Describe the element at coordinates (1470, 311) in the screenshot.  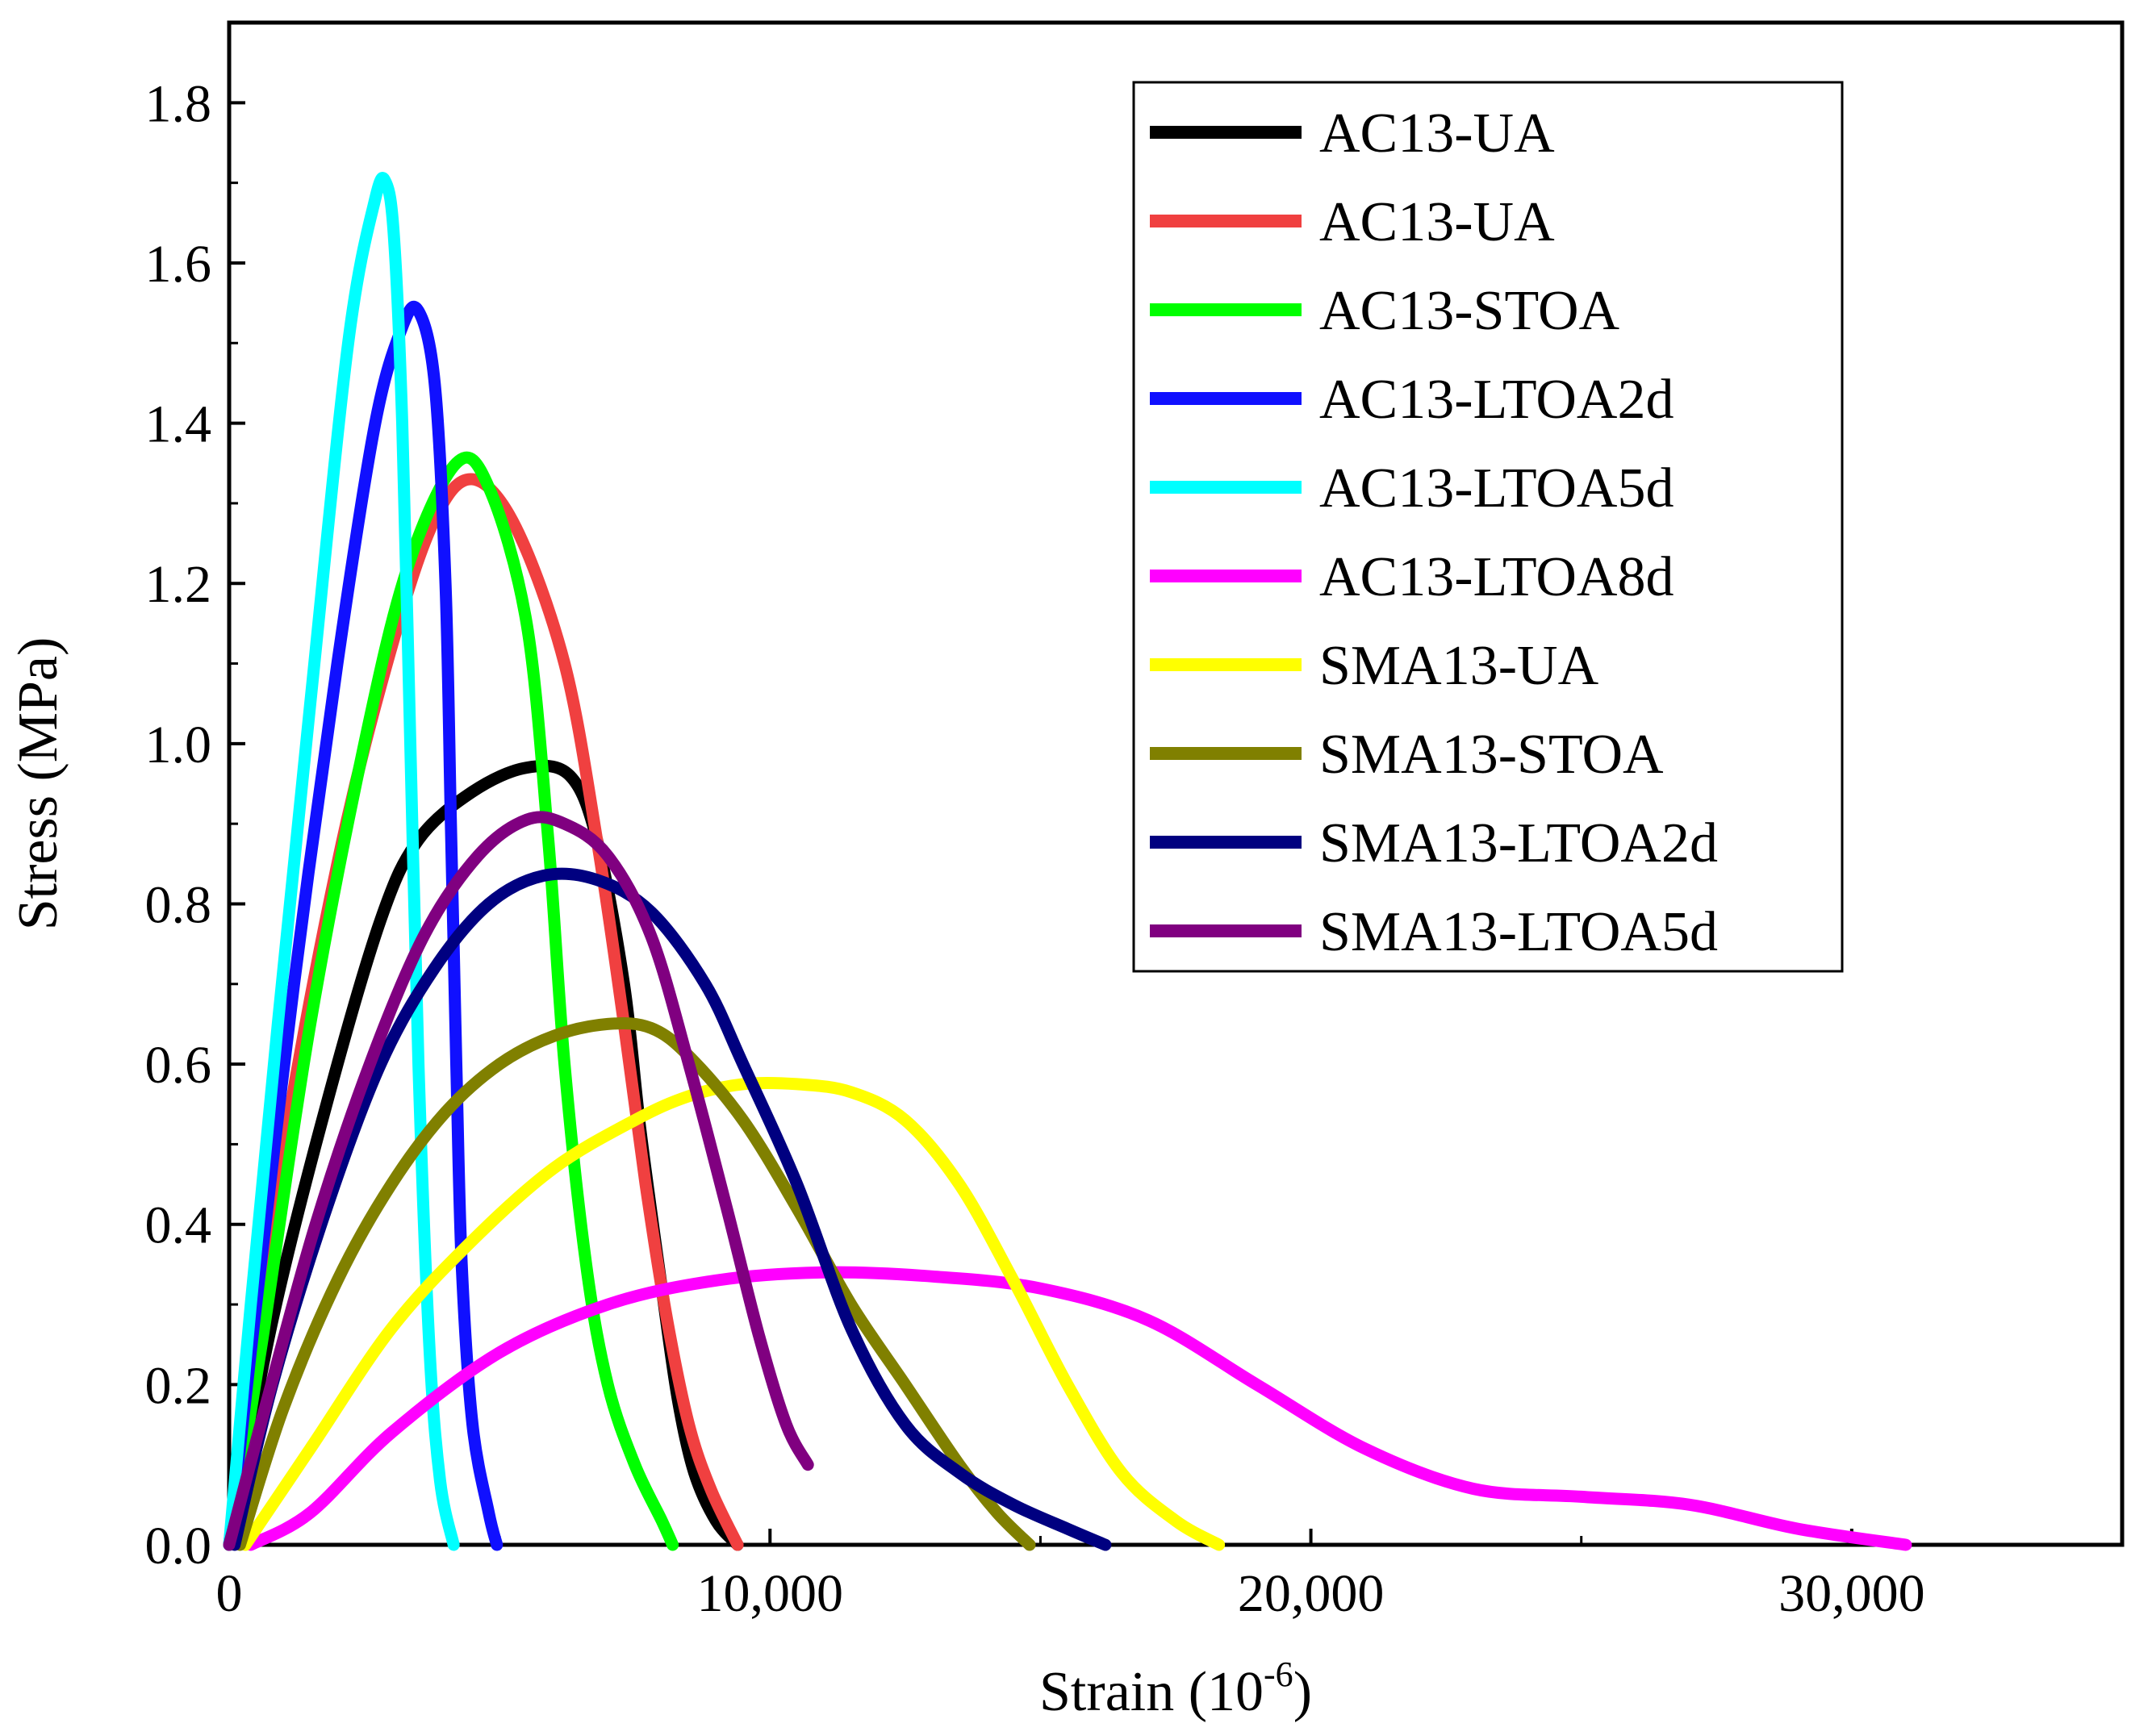
I see `legend-label: AC13-STOA` at that location.